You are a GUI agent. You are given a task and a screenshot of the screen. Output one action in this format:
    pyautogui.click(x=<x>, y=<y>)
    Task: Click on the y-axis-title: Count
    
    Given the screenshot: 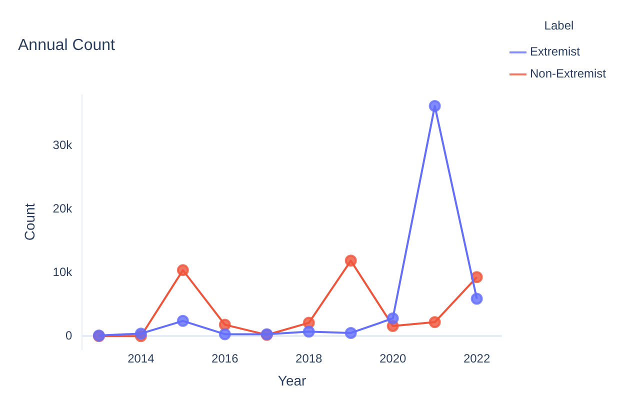 What is the action you would take?
    pyautogui.click(x=29, y=222)
    